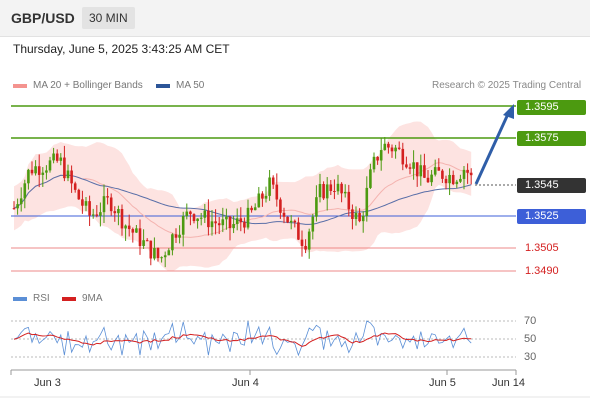 The width and height of the screenshot is (590, 400). Describe the element at coordinates (551, 138) in the screenshot. I see `level-label-target-1: 1.3575` at that location.